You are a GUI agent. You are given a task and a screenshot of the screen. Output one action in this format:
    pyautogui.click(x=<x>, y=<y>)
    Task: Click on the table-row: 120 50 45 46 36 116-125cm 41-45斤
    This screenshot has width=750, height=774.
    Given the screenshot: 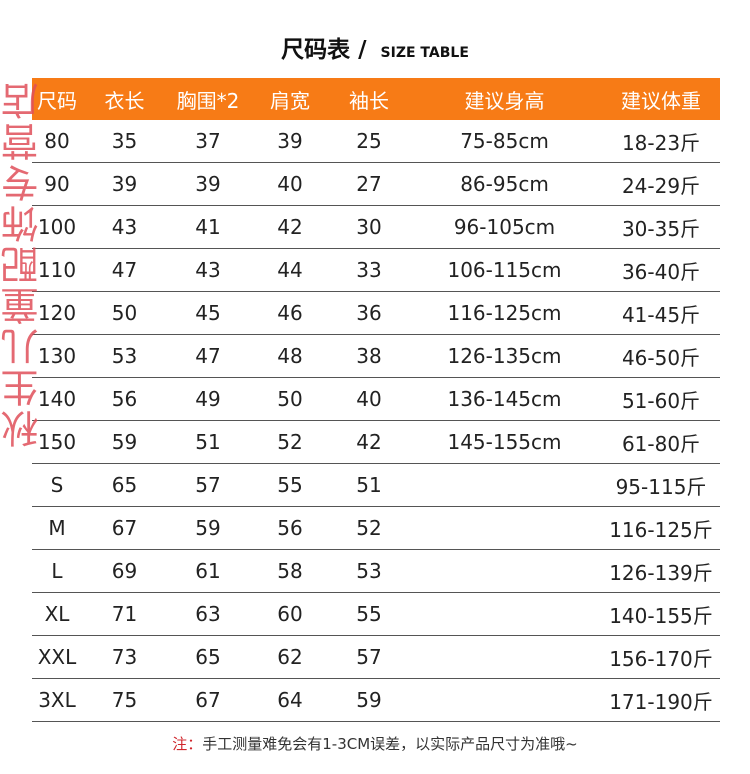 What is the action you would take?
    pyautogui.click(x=376, y=313)
    